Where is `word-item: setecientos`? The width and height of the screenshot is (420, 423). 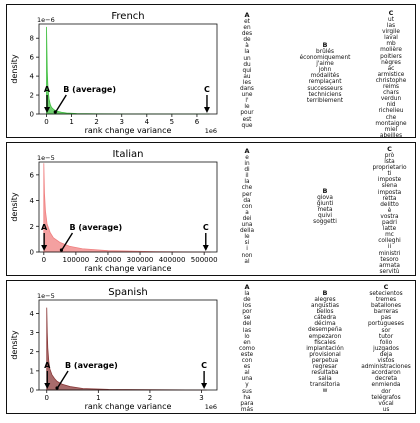 word-item: setecientos is located at coordinates (386, 294).